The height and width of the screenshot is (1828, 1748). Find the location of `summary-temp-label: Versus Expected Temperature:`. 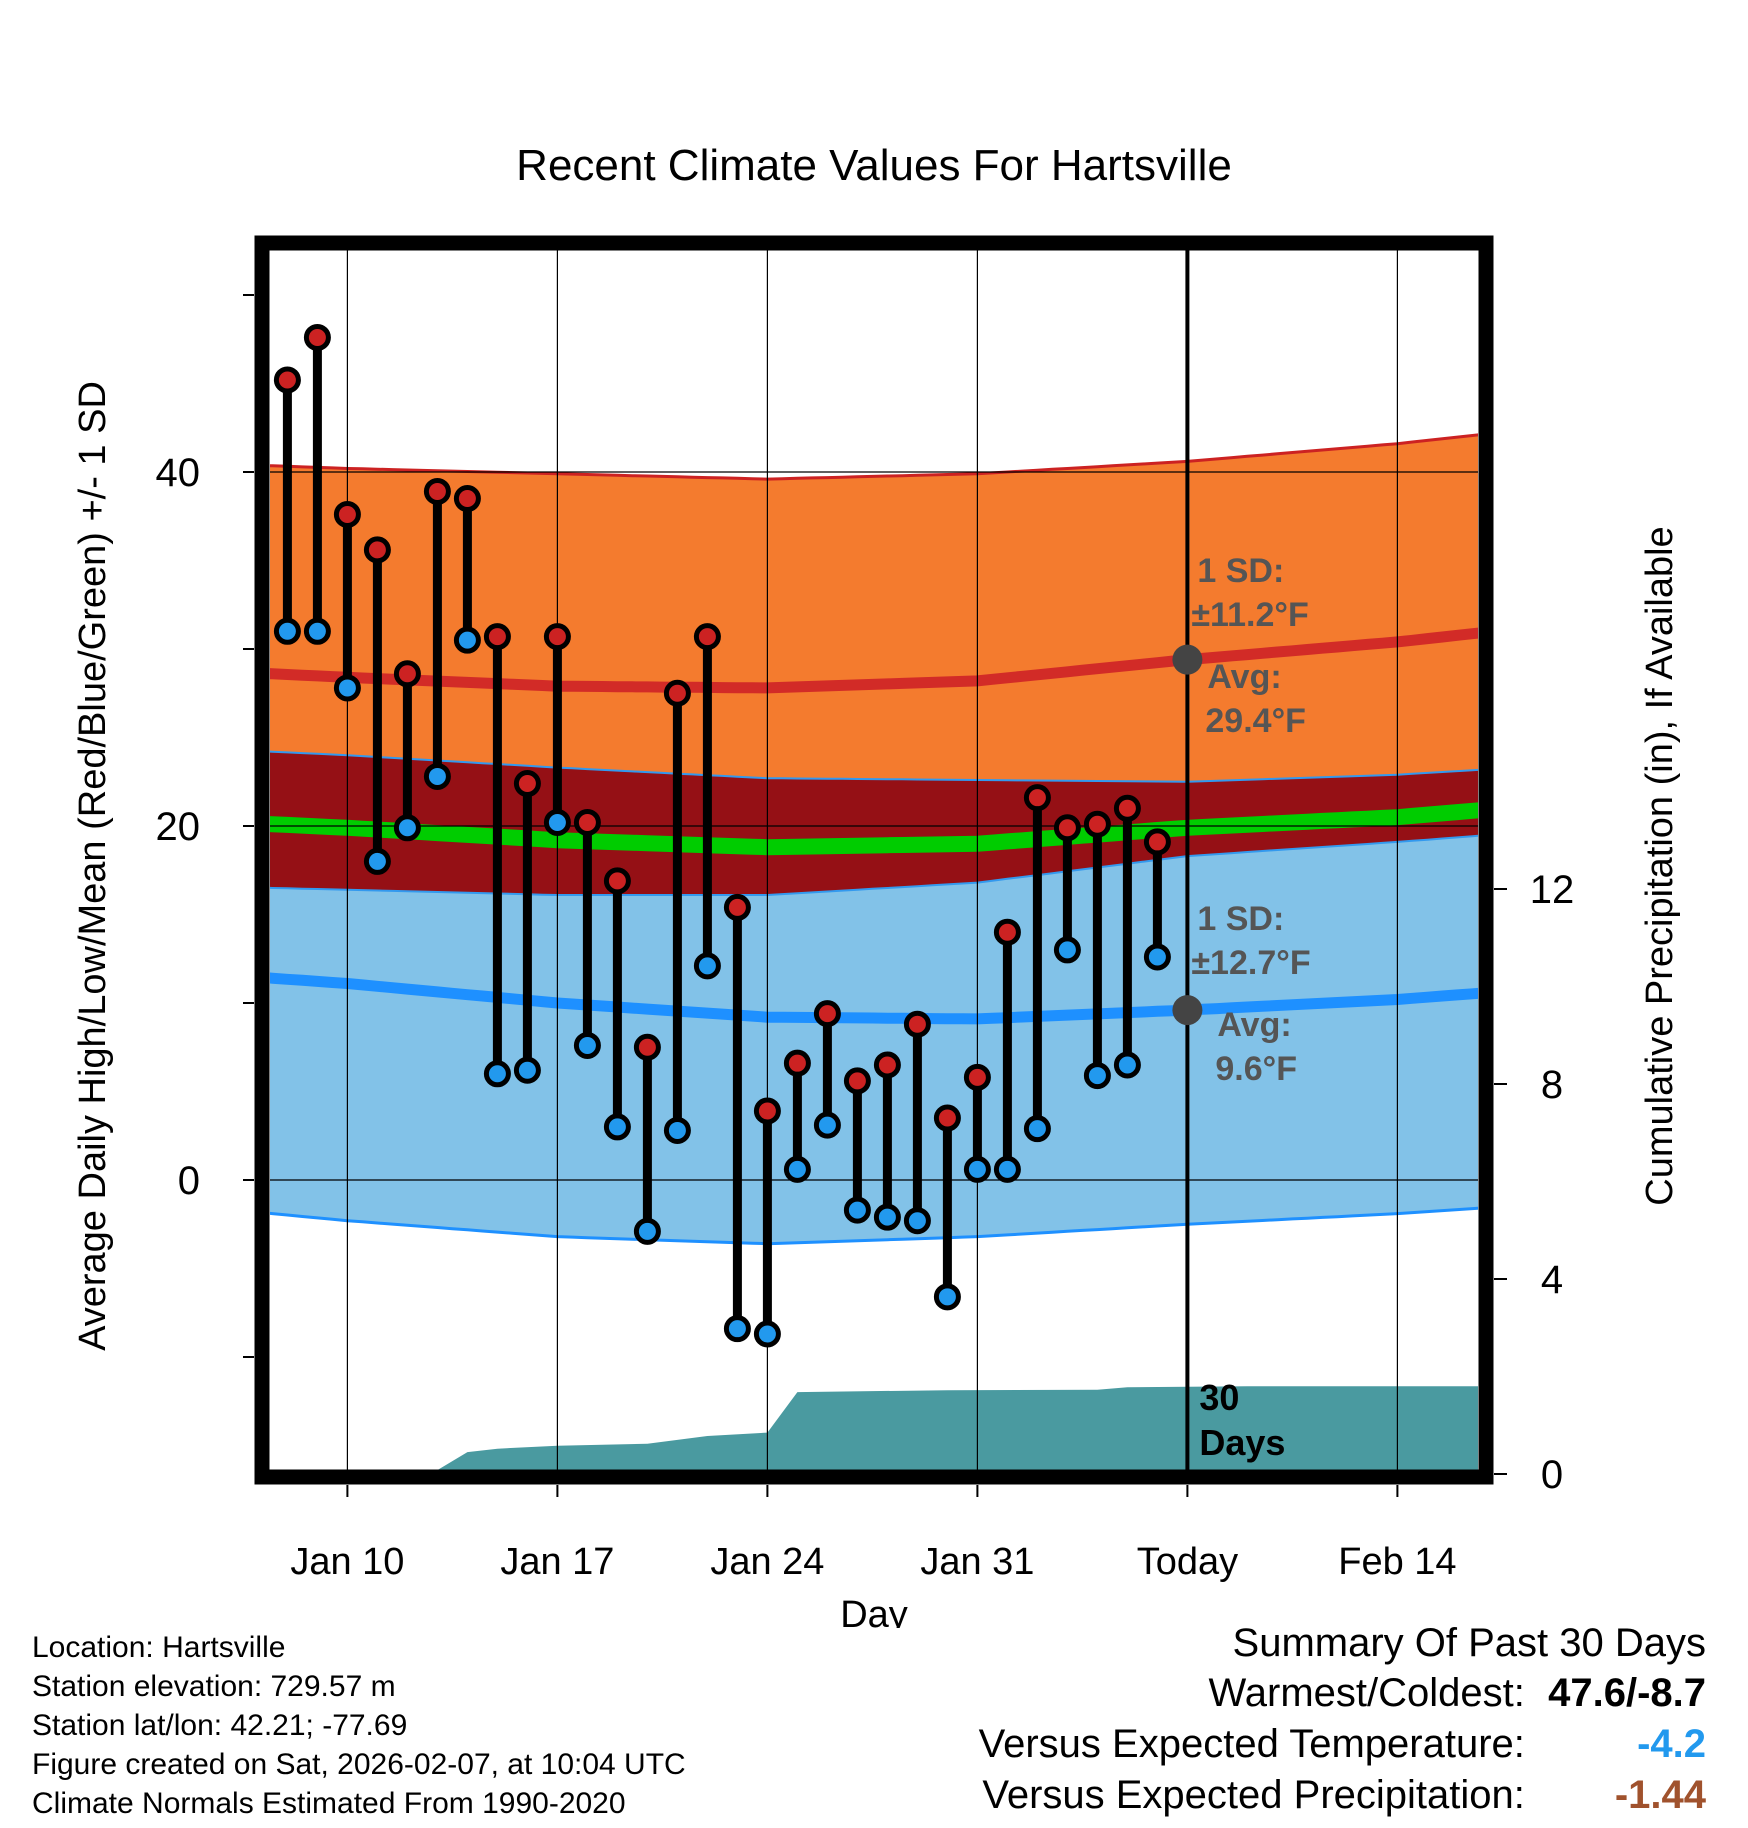

summary-temp-label: Versus Expected Temperature: is located at coordinates (1251, 1744).